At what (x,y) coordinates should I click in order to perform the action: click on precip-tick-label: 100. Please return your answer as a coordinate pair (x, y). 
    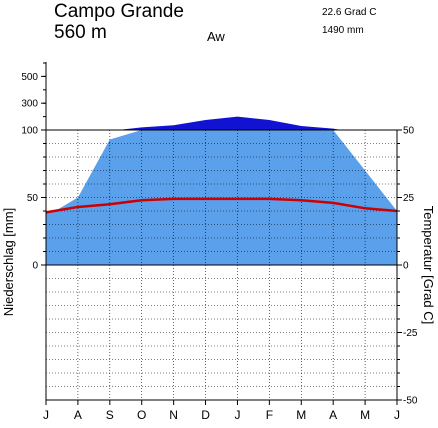
    Looking at the image, I should click on (29, 131).